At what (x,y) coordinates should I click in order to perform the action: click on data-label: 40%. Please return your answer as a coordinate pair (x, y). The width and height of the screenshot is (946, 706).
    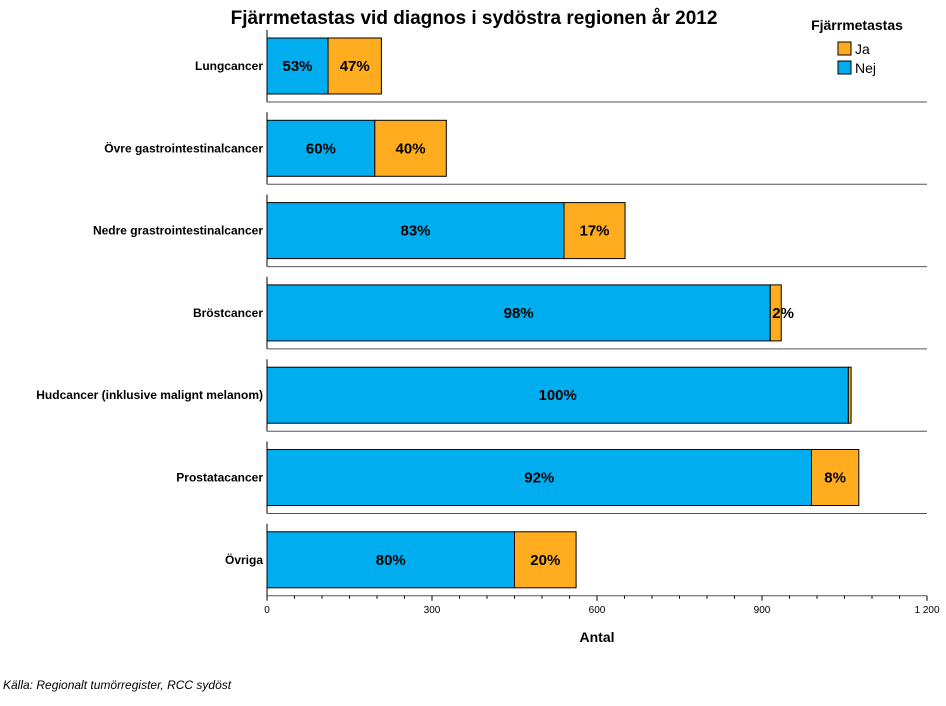
    Looking at the image, I should click on (411, 148).